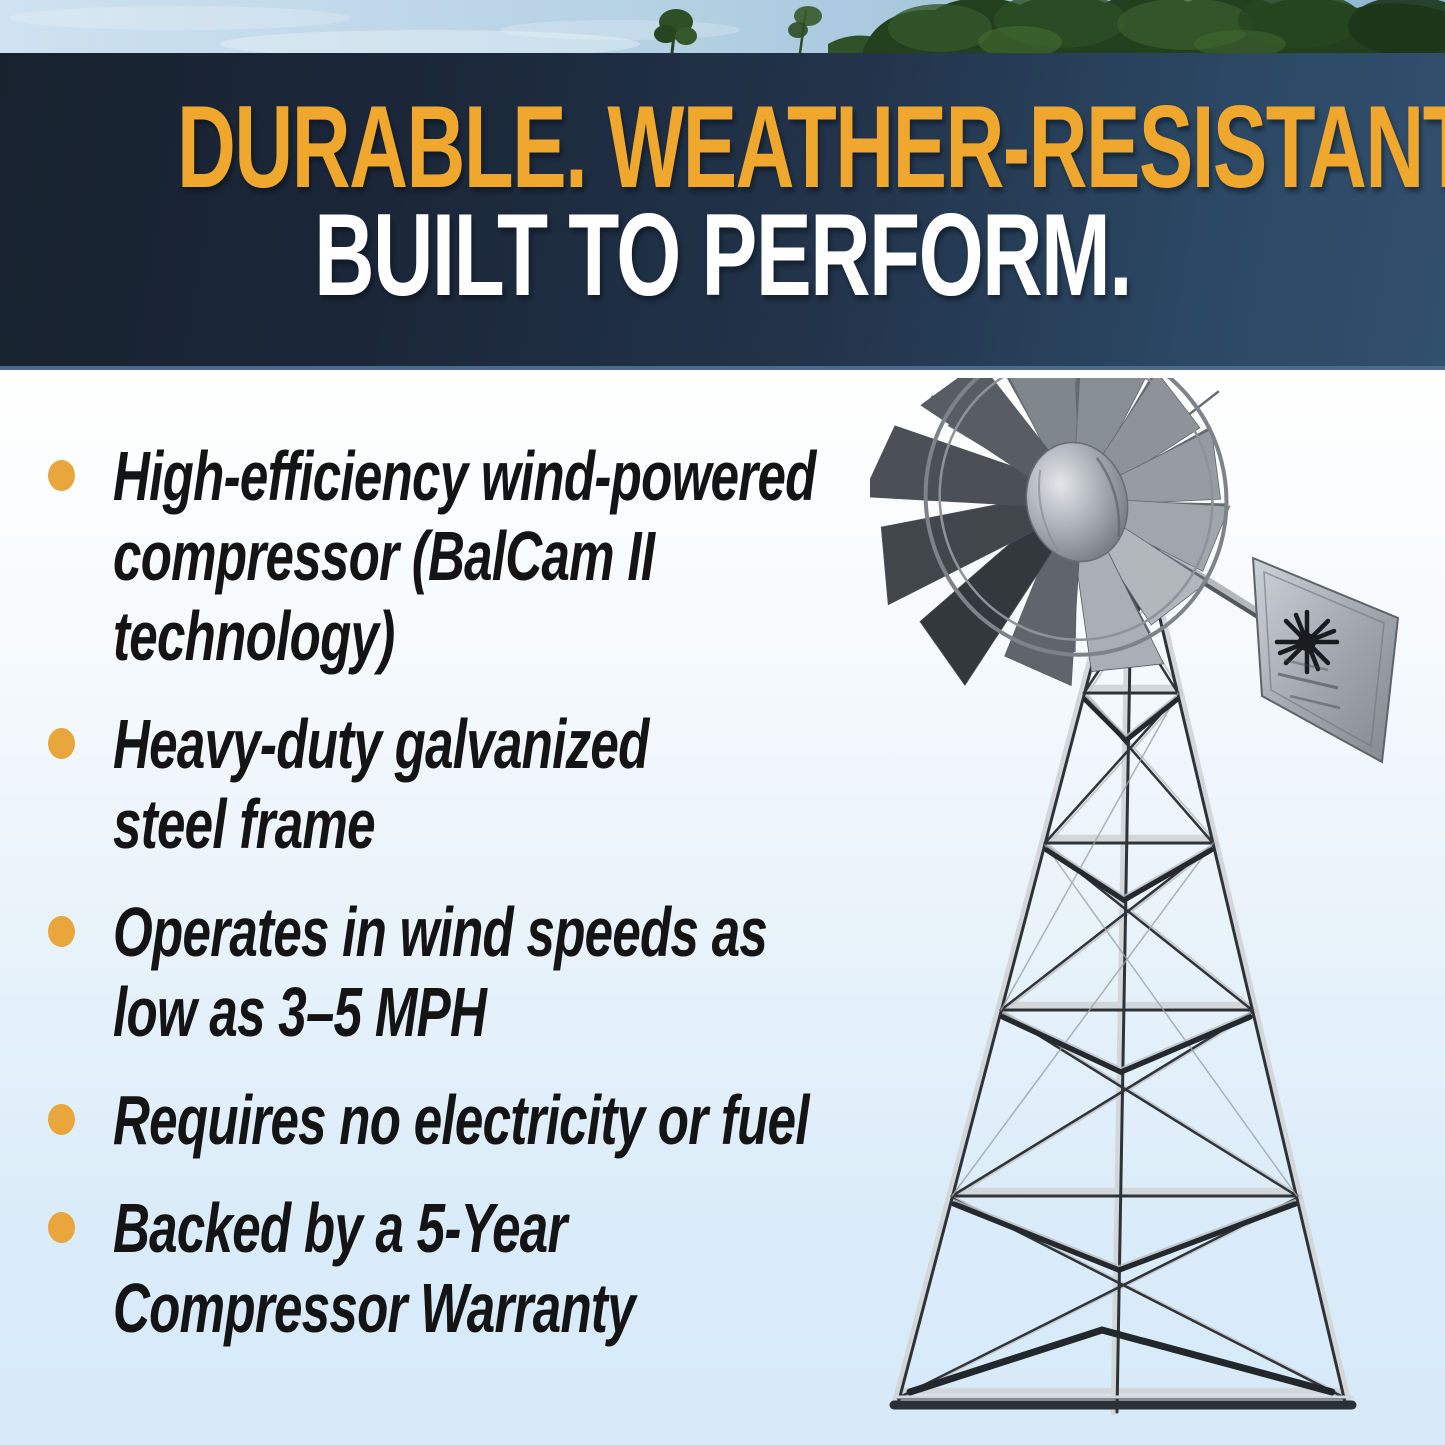  I want to click on trees-photo-strip, so click(722, 26).